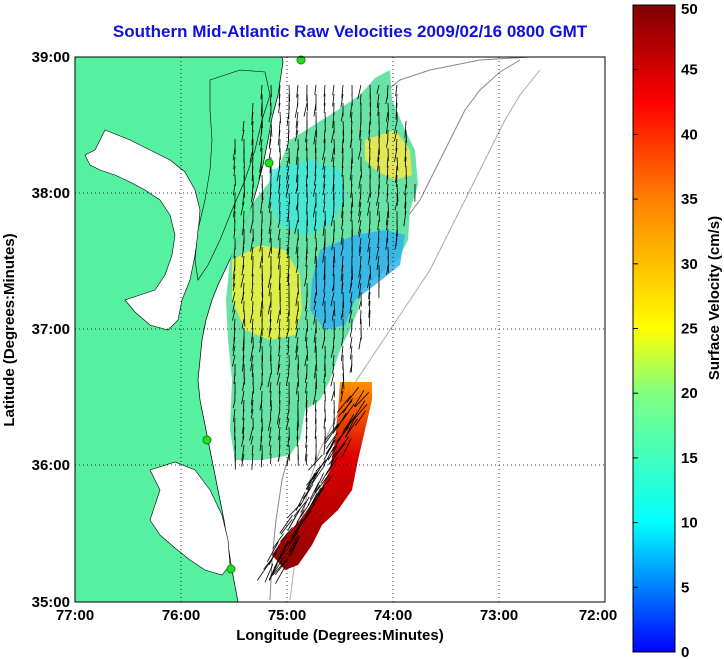 Image resolution: width=724 pixels, height=659 pixels. Describe the element at coordinates (51, 465) in the screenshot. I see `y-tick-label: 36:00` at that location.